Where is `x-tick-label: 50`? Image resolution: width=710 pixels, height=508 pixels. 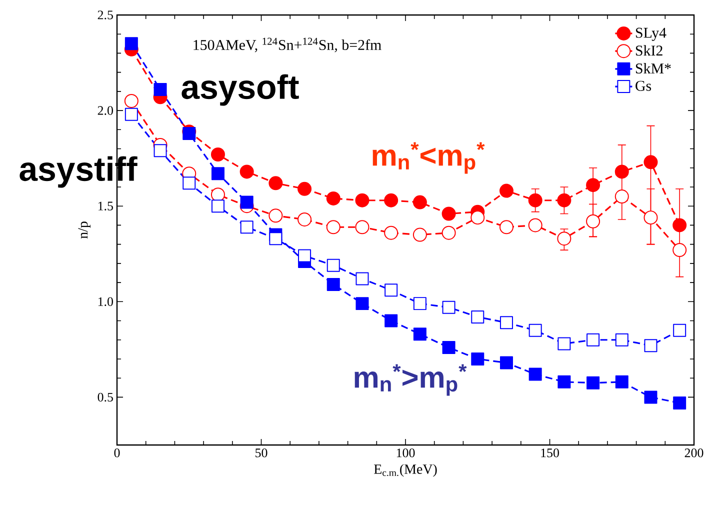 x-tick-label: 50 is located at coordinates (262, 453).